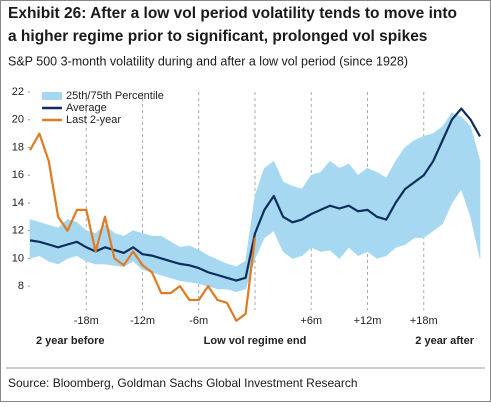 The height and width of the screenshot is (407, 491). What do you see at coordinates (52, 96) in the screenshot?
I see `legend-swatch` at bounding box center [52, 96].